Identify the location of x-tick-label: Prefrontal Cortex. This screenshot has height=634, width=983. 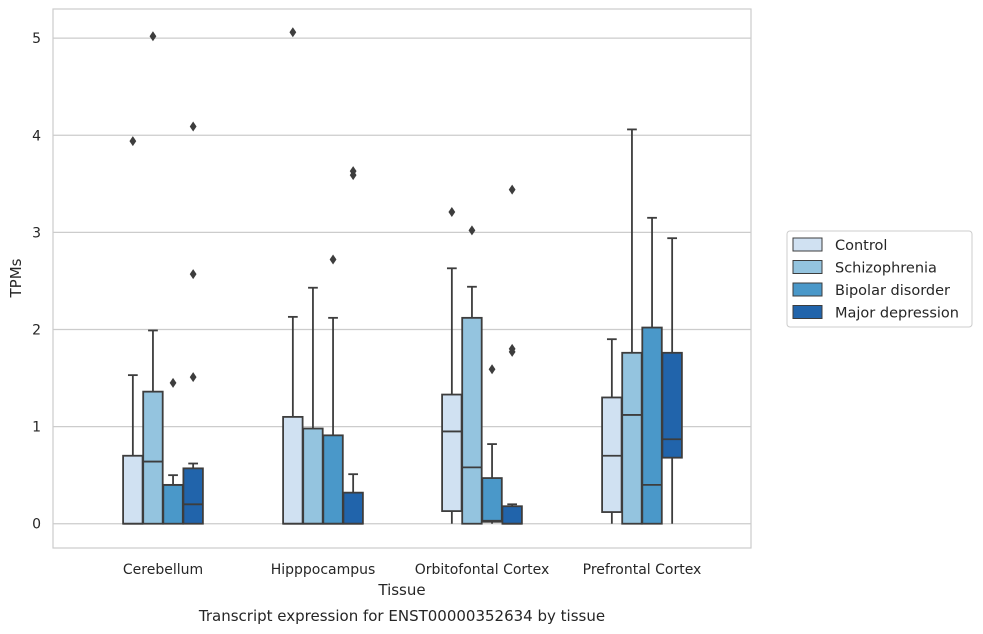
(642, 570).